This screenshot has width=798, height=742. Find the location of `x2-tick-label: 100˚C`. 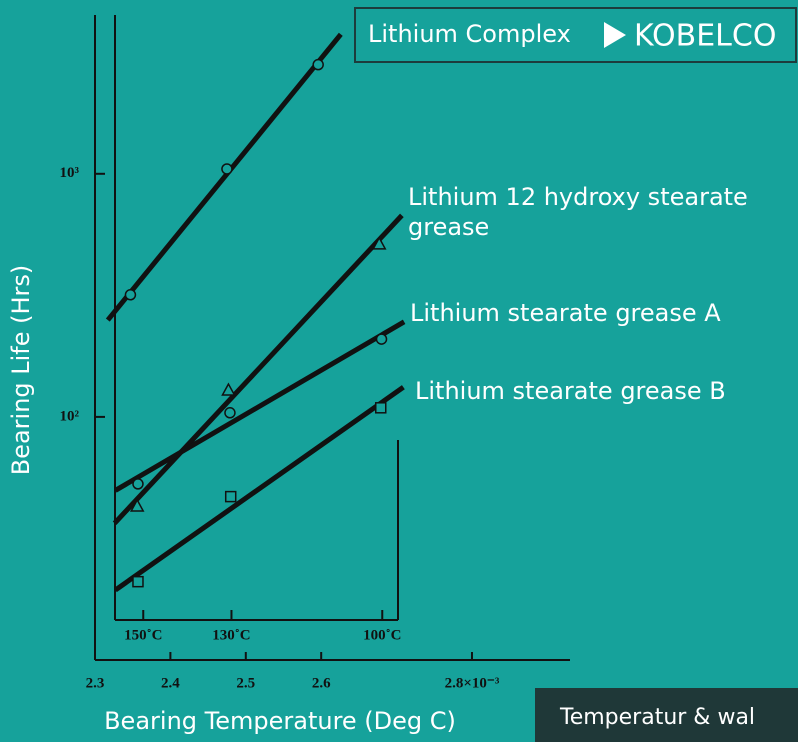

x2-tick-label: 100˚C is located at coordinates (382, 635).